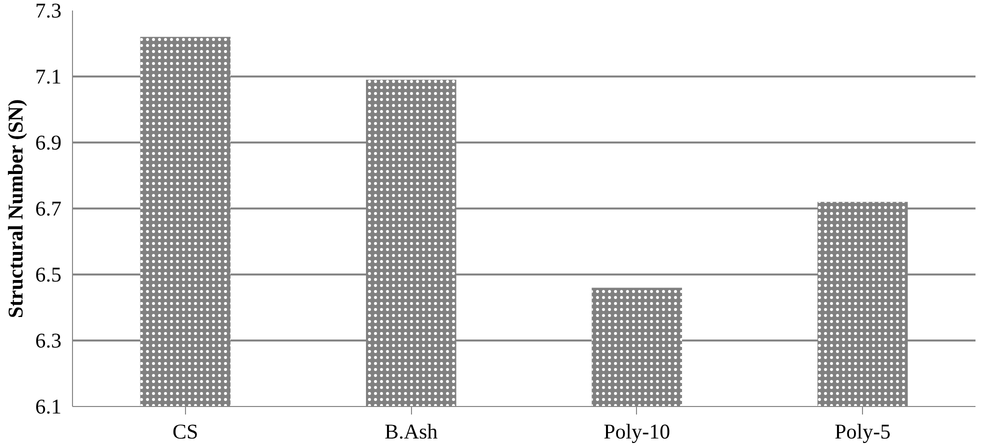 The width and height of the screenshot is (987, 446). Describe the element at coordinates (48, 142) in the screenshot. I see `y-tick-label: 6.9` at that location.